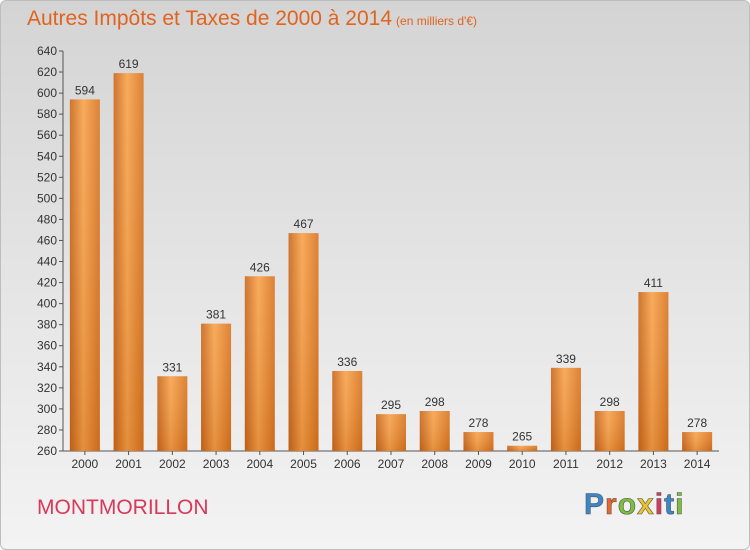 The height and width of the screenshot is (550, 750). I want to click on proxiti-logo: Proxiti, so click(634, 505).